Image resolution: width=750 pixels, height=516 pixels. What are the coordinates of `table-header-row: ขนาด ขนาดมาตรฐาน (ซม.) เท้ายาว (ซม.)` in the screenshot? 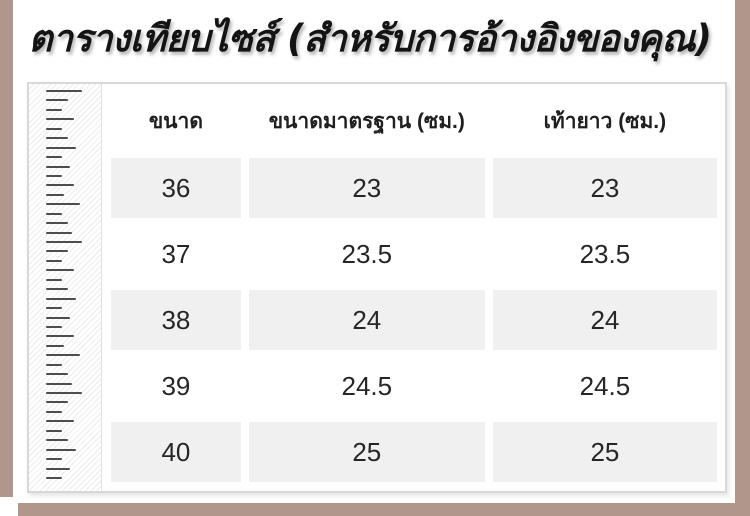 It's located at (414, 121).